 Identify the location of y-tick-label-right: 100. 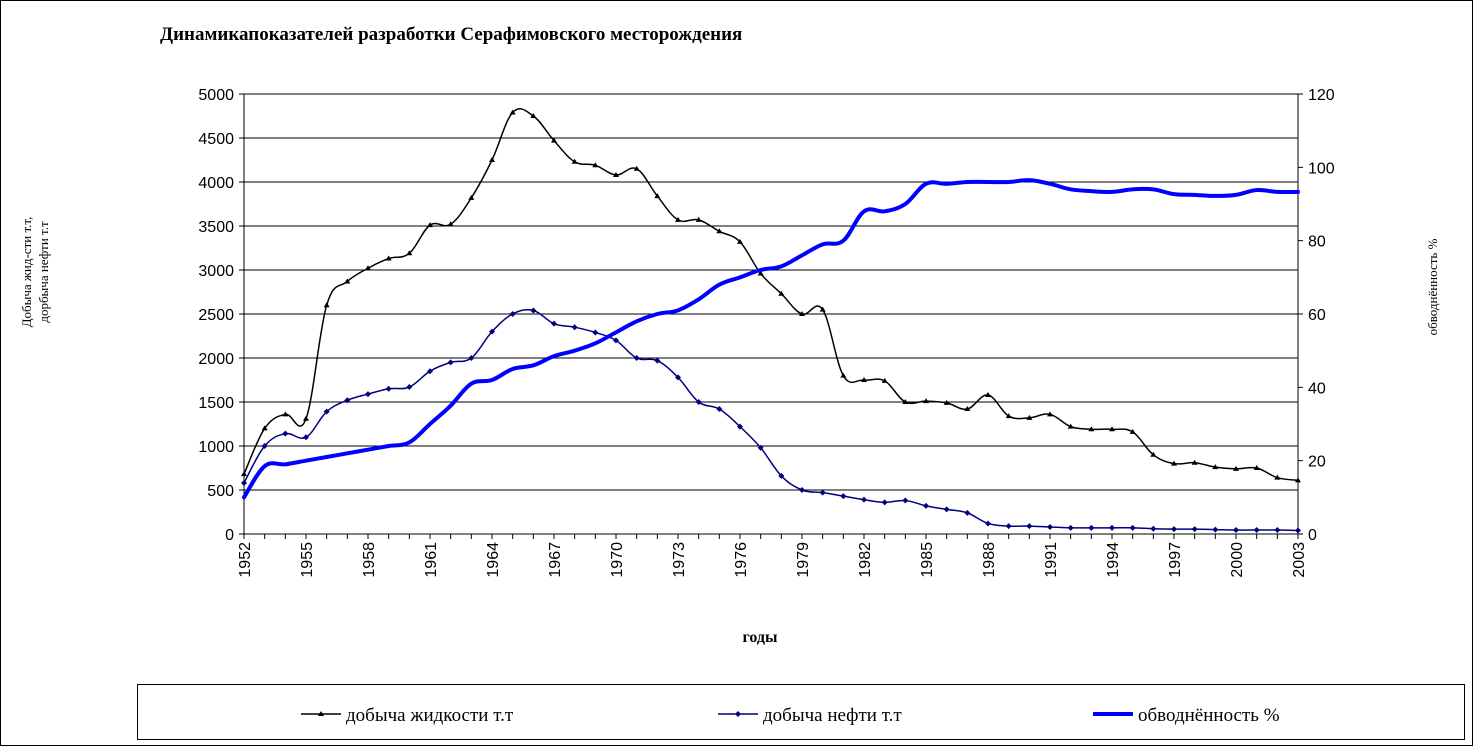
(1321, 168).